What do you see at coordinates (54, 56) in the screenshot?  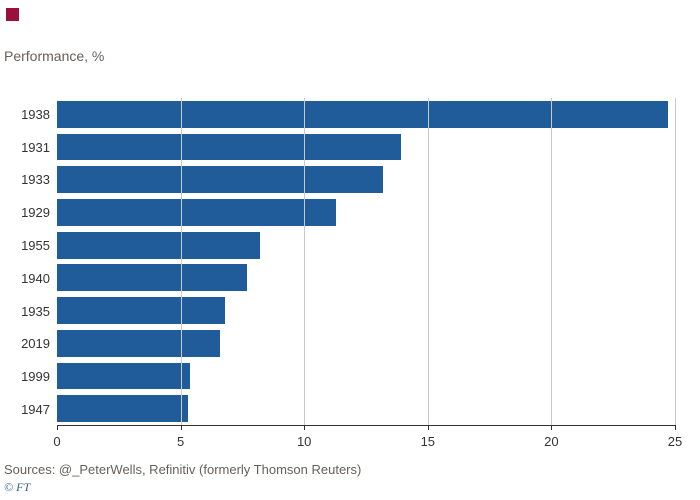 I see `chart-axis-title: Performance, %` at bounding box center [54, 56].